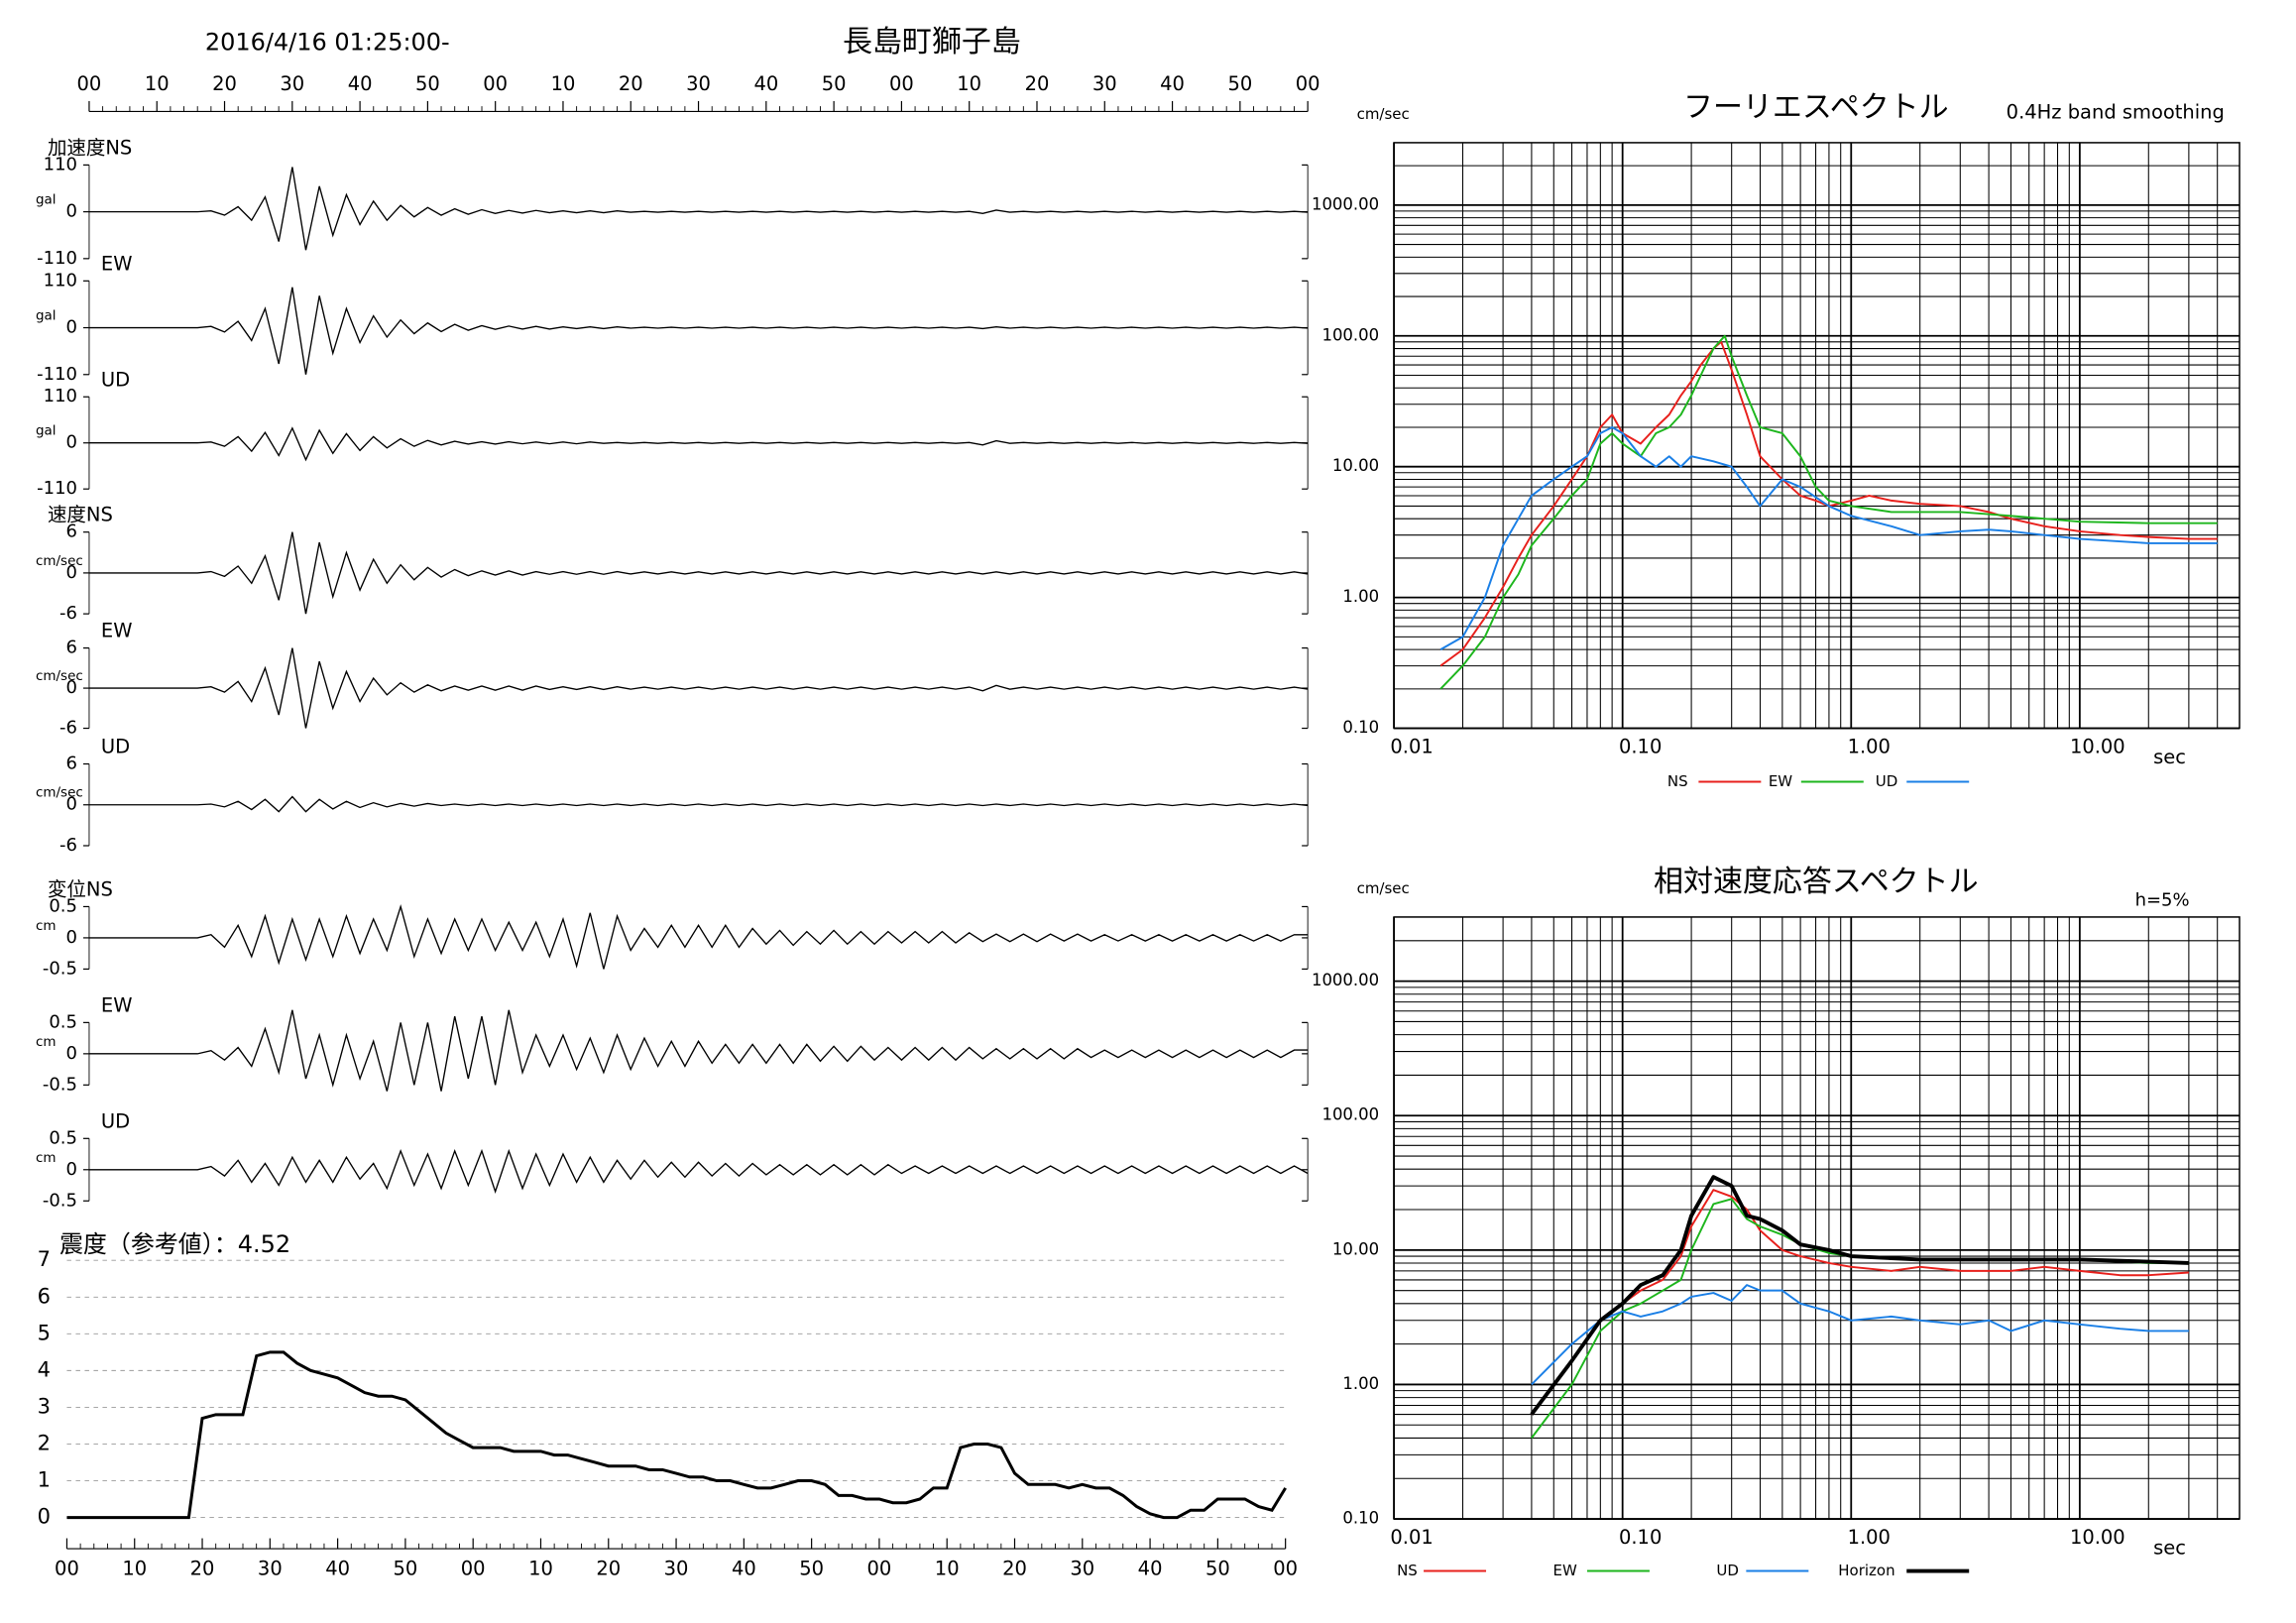  I want to click on chart-title: 相対速度応答スペクトル, so click(1817, 882).